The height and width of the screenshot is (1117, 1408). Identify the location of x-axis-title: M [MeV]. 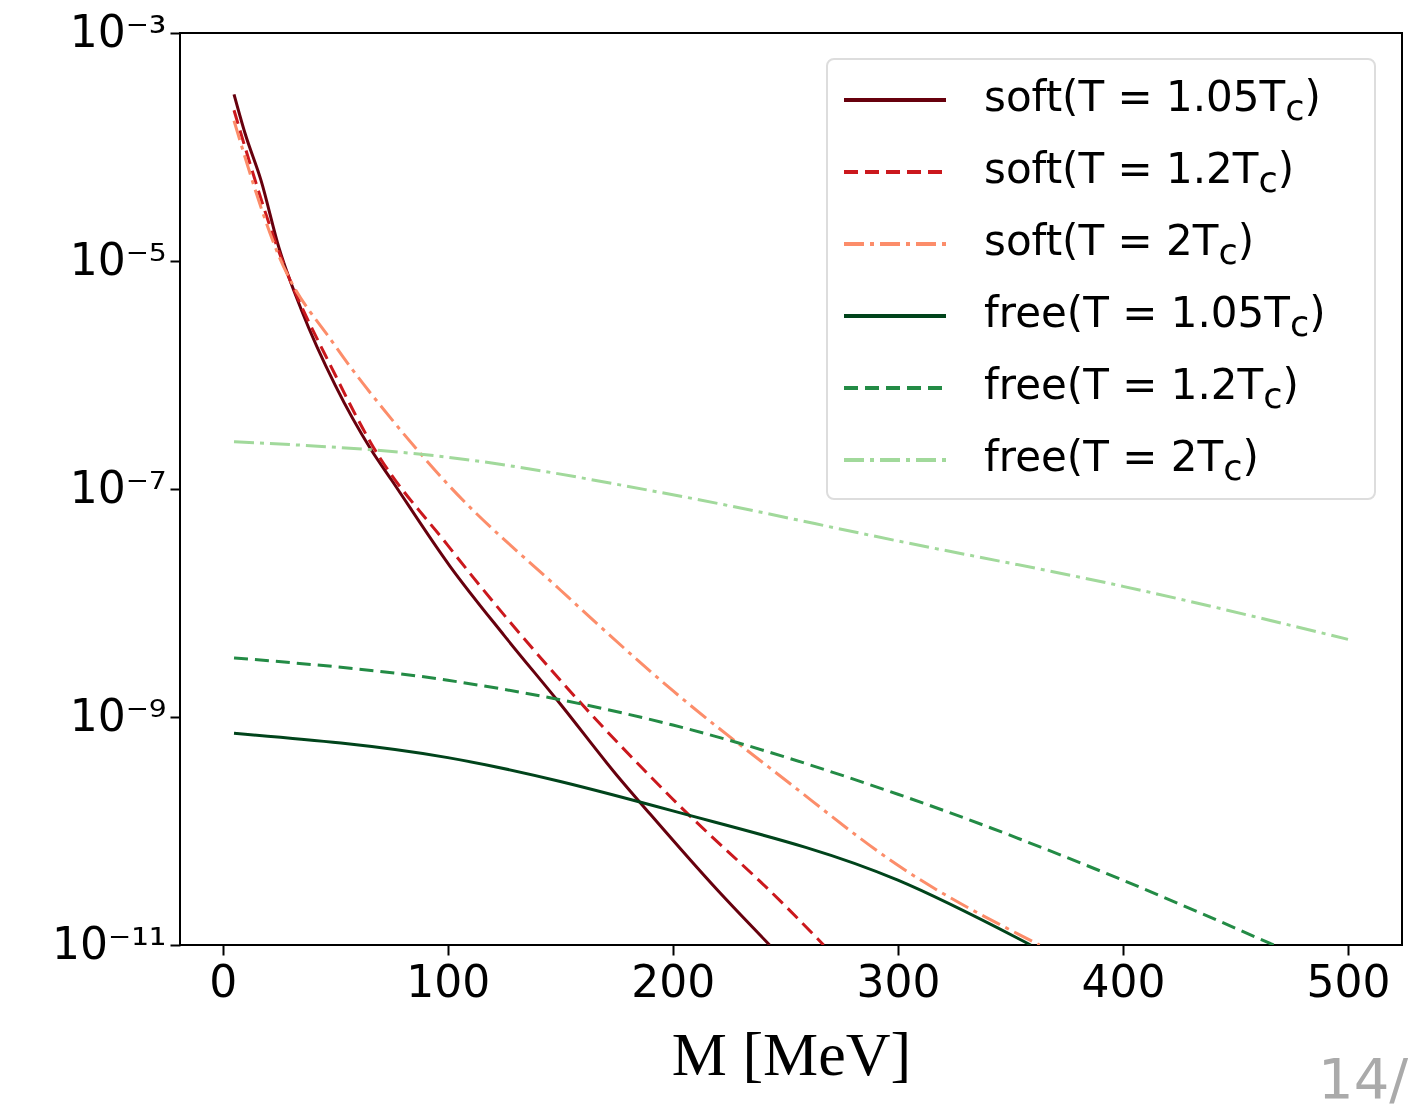
(791, 1053).